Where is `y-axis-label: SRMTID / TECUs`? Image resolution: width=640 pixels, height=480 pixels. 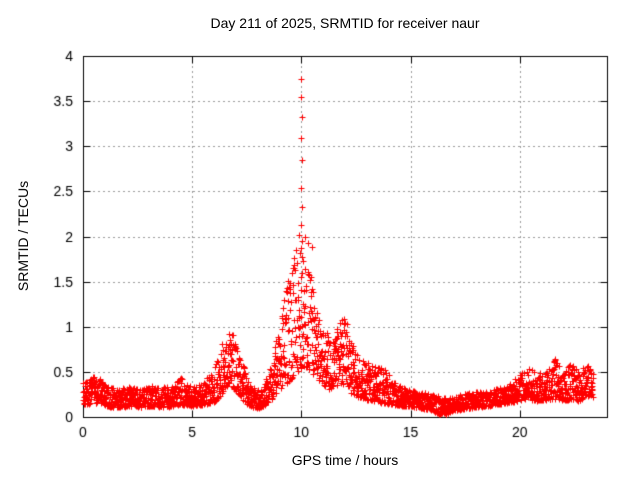
y-axis-label: SRMTID / TECUs is located at coordinates (23, 236).